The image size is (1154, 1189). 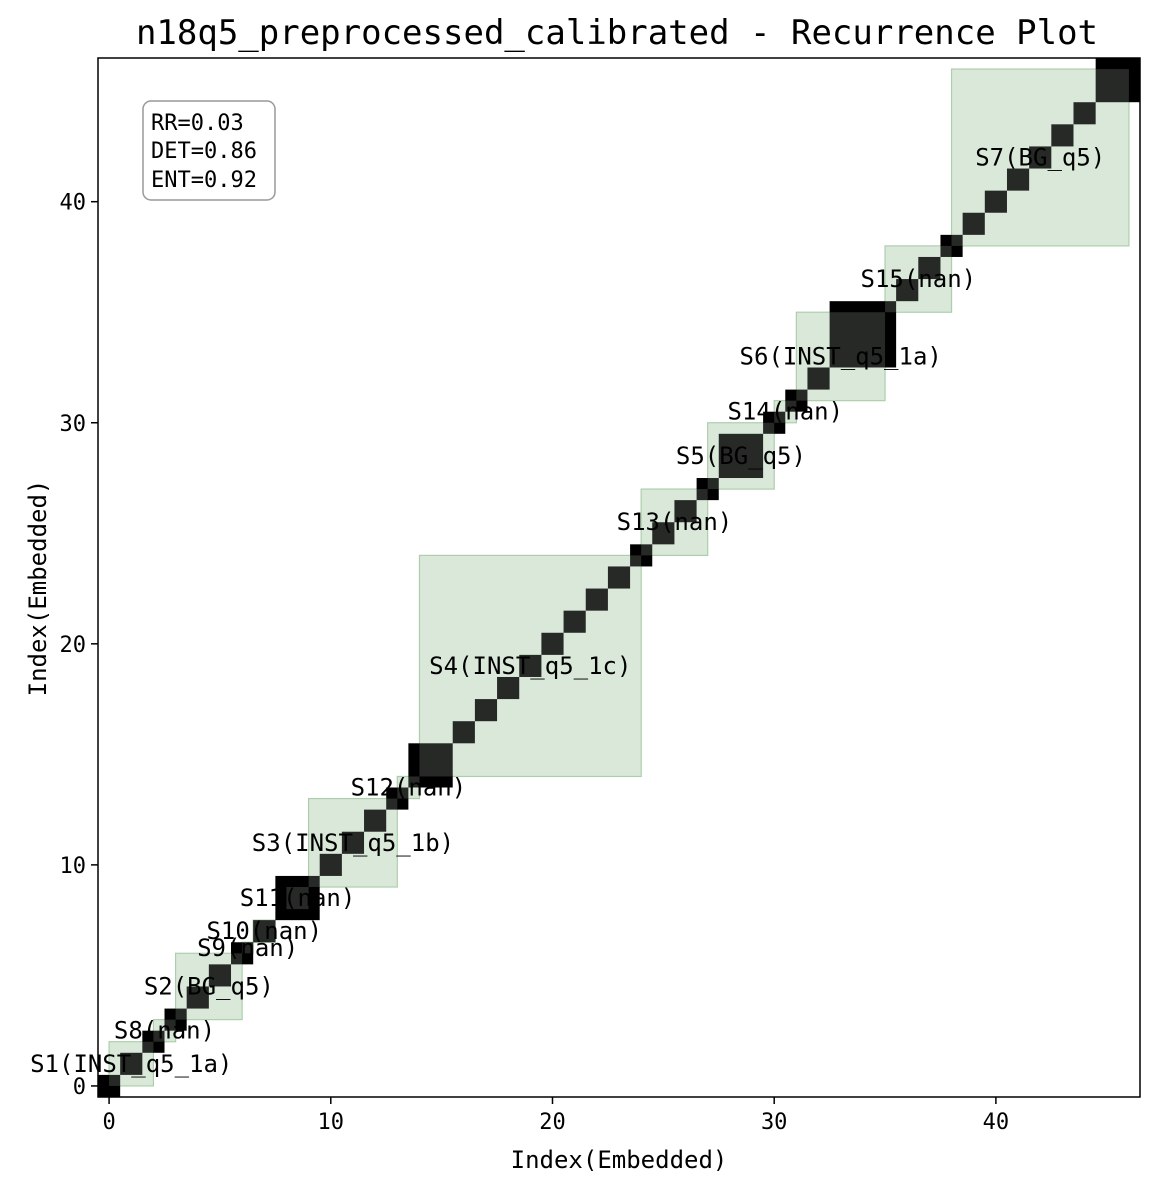 I want to click on segment-label: S2(BG_q5), so click(x=209, y=986).